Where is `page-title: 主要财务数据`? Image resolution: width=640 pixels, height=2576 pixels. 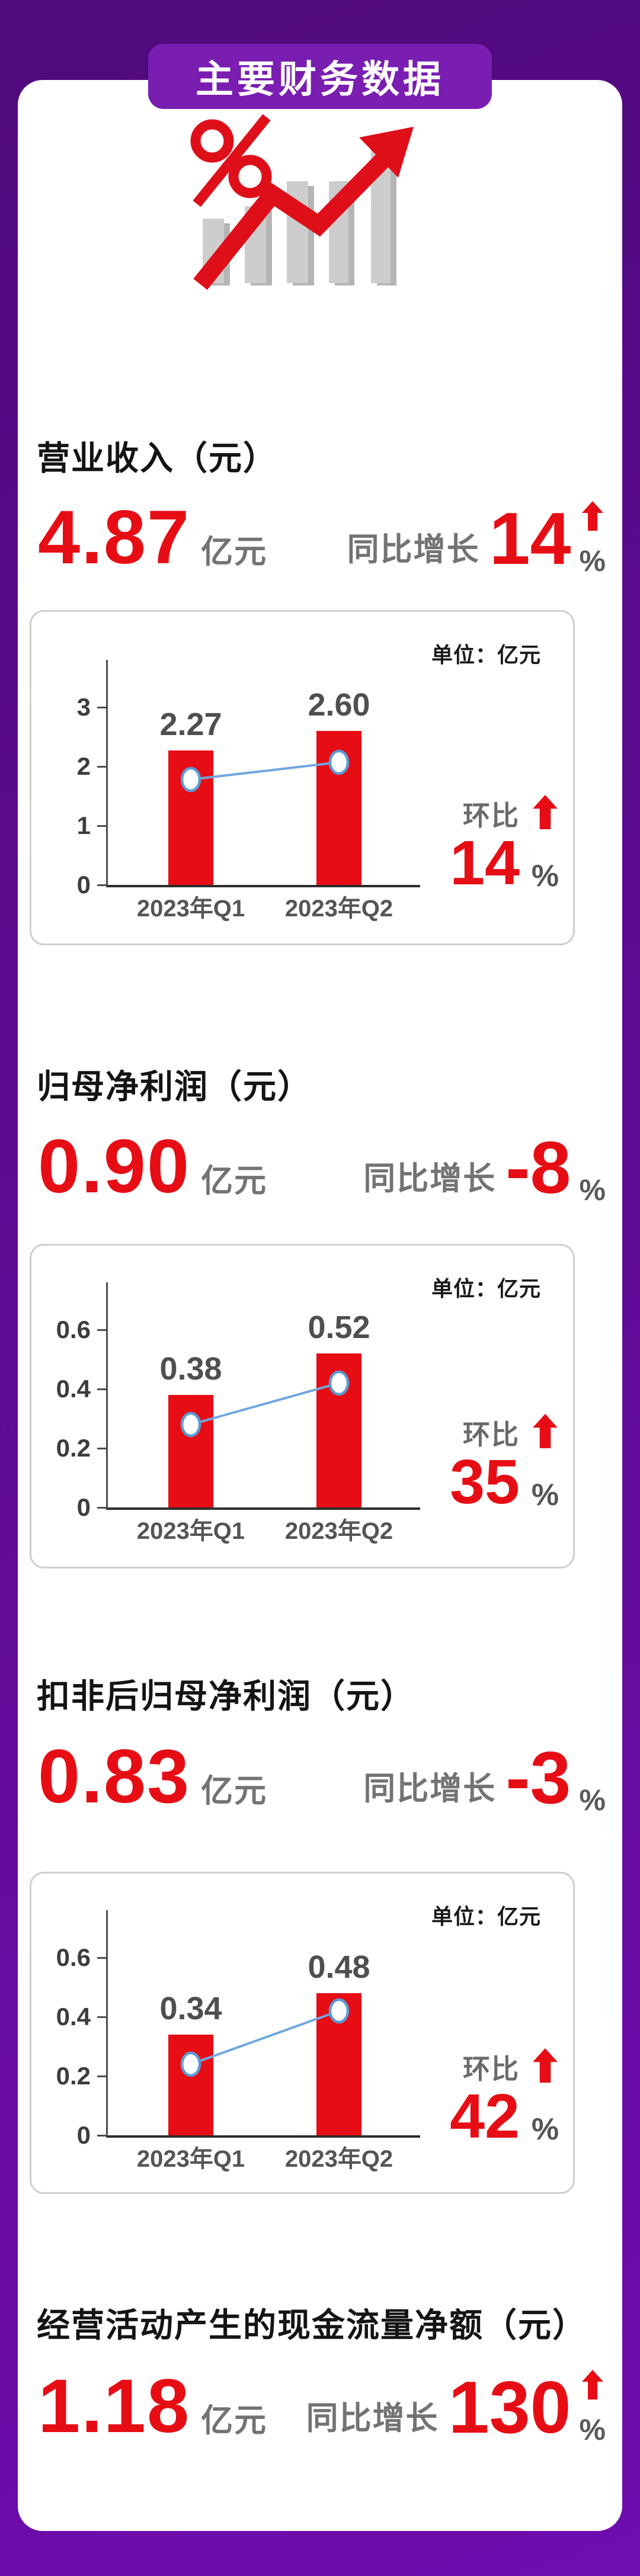
page-title: 主要财务数据 is located at coordinates (320, 79).